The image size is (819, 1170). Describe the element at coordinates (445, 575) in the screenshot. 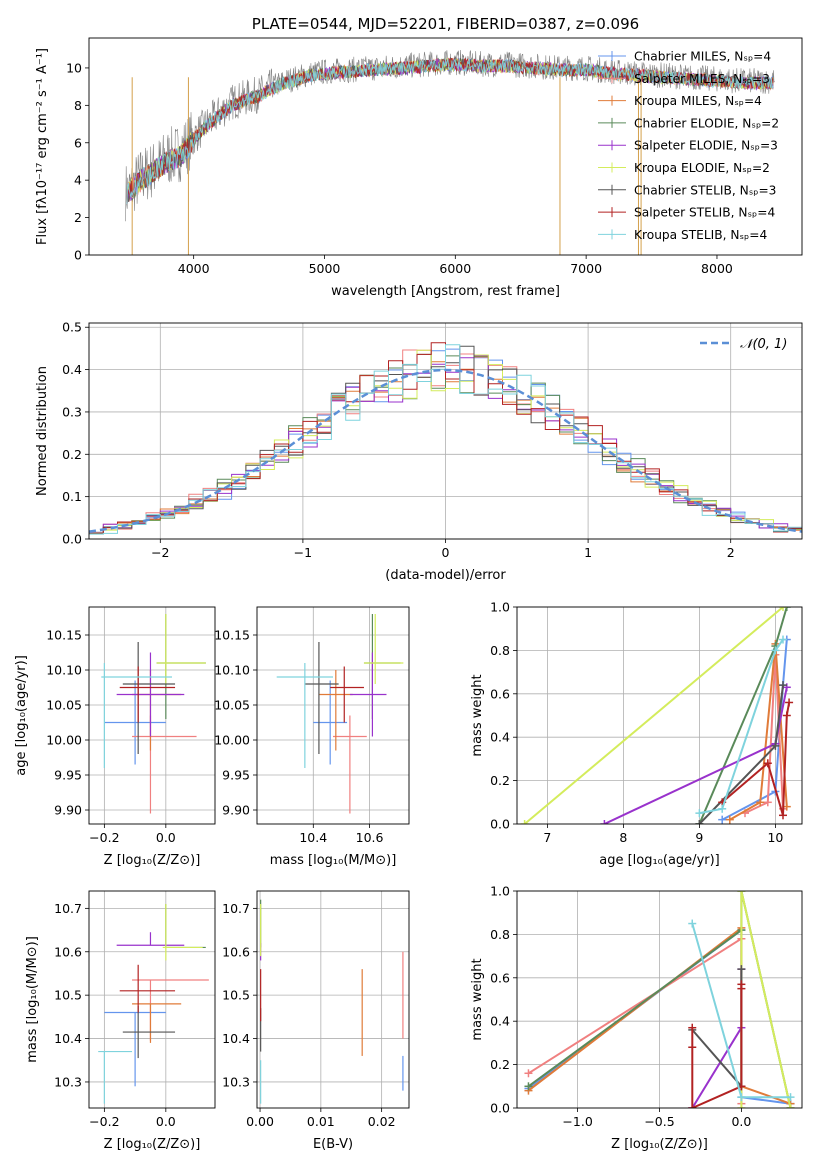

I see `x-axis-label: (data-model)/error` at that location.